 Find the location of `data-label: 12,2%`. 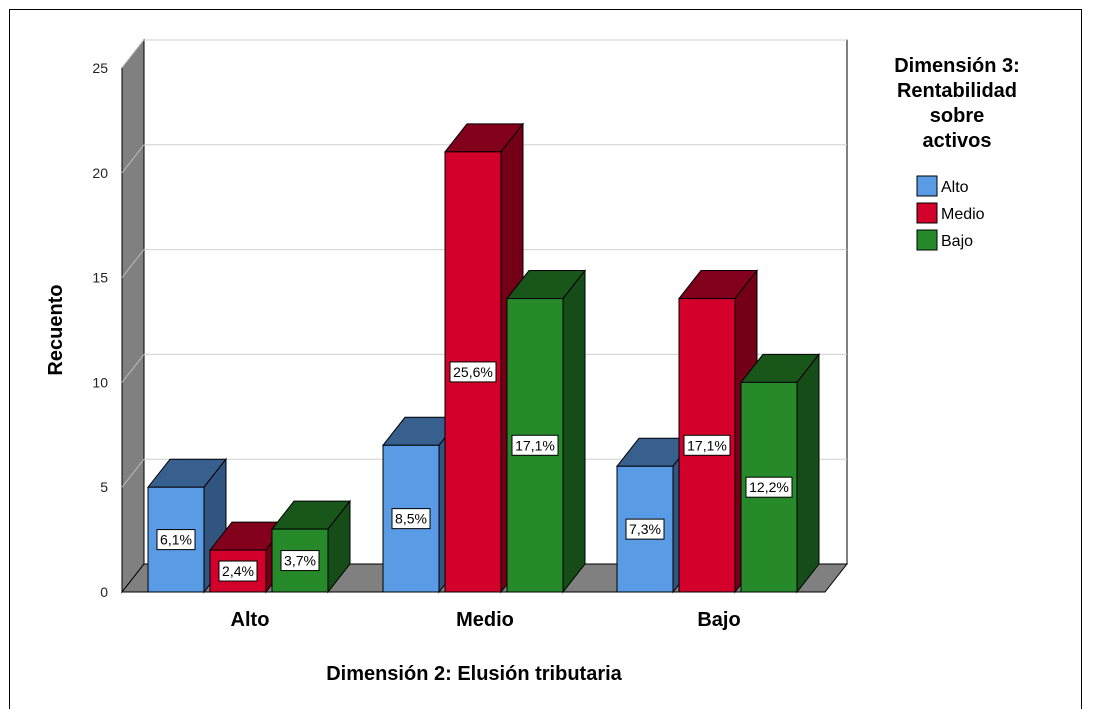

data-label: 12,2% is located at coordinates (769, 487).